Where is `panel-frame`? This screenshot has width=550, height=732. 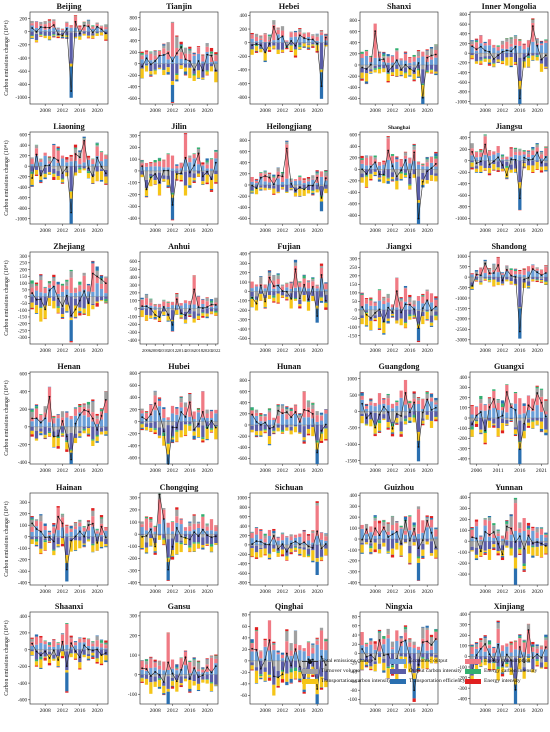 panel-frame is located at coordinates (69, 298).